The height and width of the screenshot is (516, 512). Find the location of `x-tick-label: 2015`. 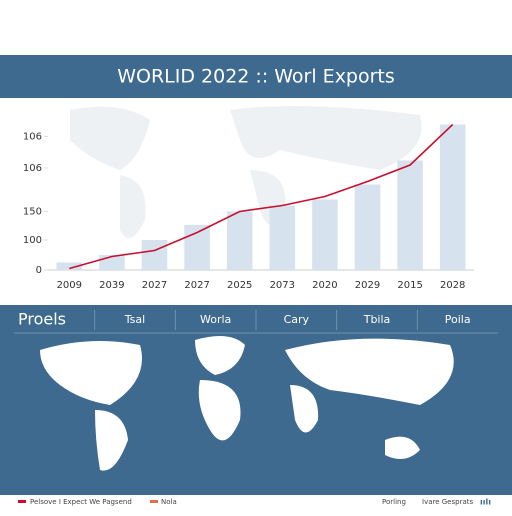

x-tick-label: 2015 is located at coordinates (409, 285).